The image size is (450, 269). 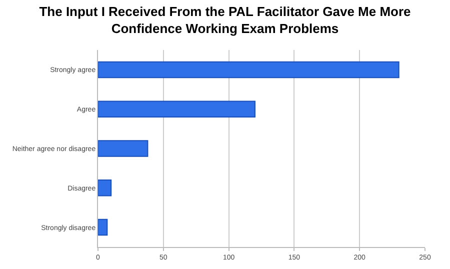 I want to click on chart-title: The Input I Received From the PAL Facilitator Gave Me More Confidence Working Exam Problems, so click(x=225, y=20).